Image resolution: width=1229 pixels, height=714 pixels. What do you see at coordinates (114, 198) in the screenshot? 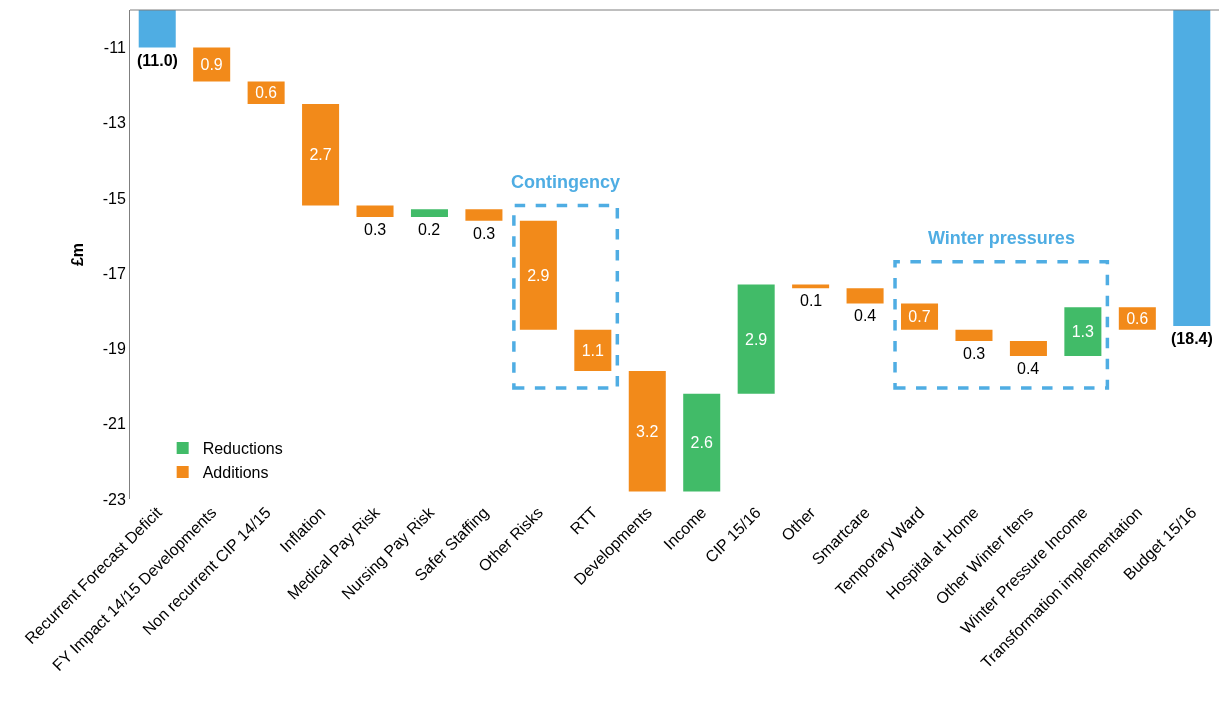
I see `y-tick-label: -15` at bounding box center [114, 198].